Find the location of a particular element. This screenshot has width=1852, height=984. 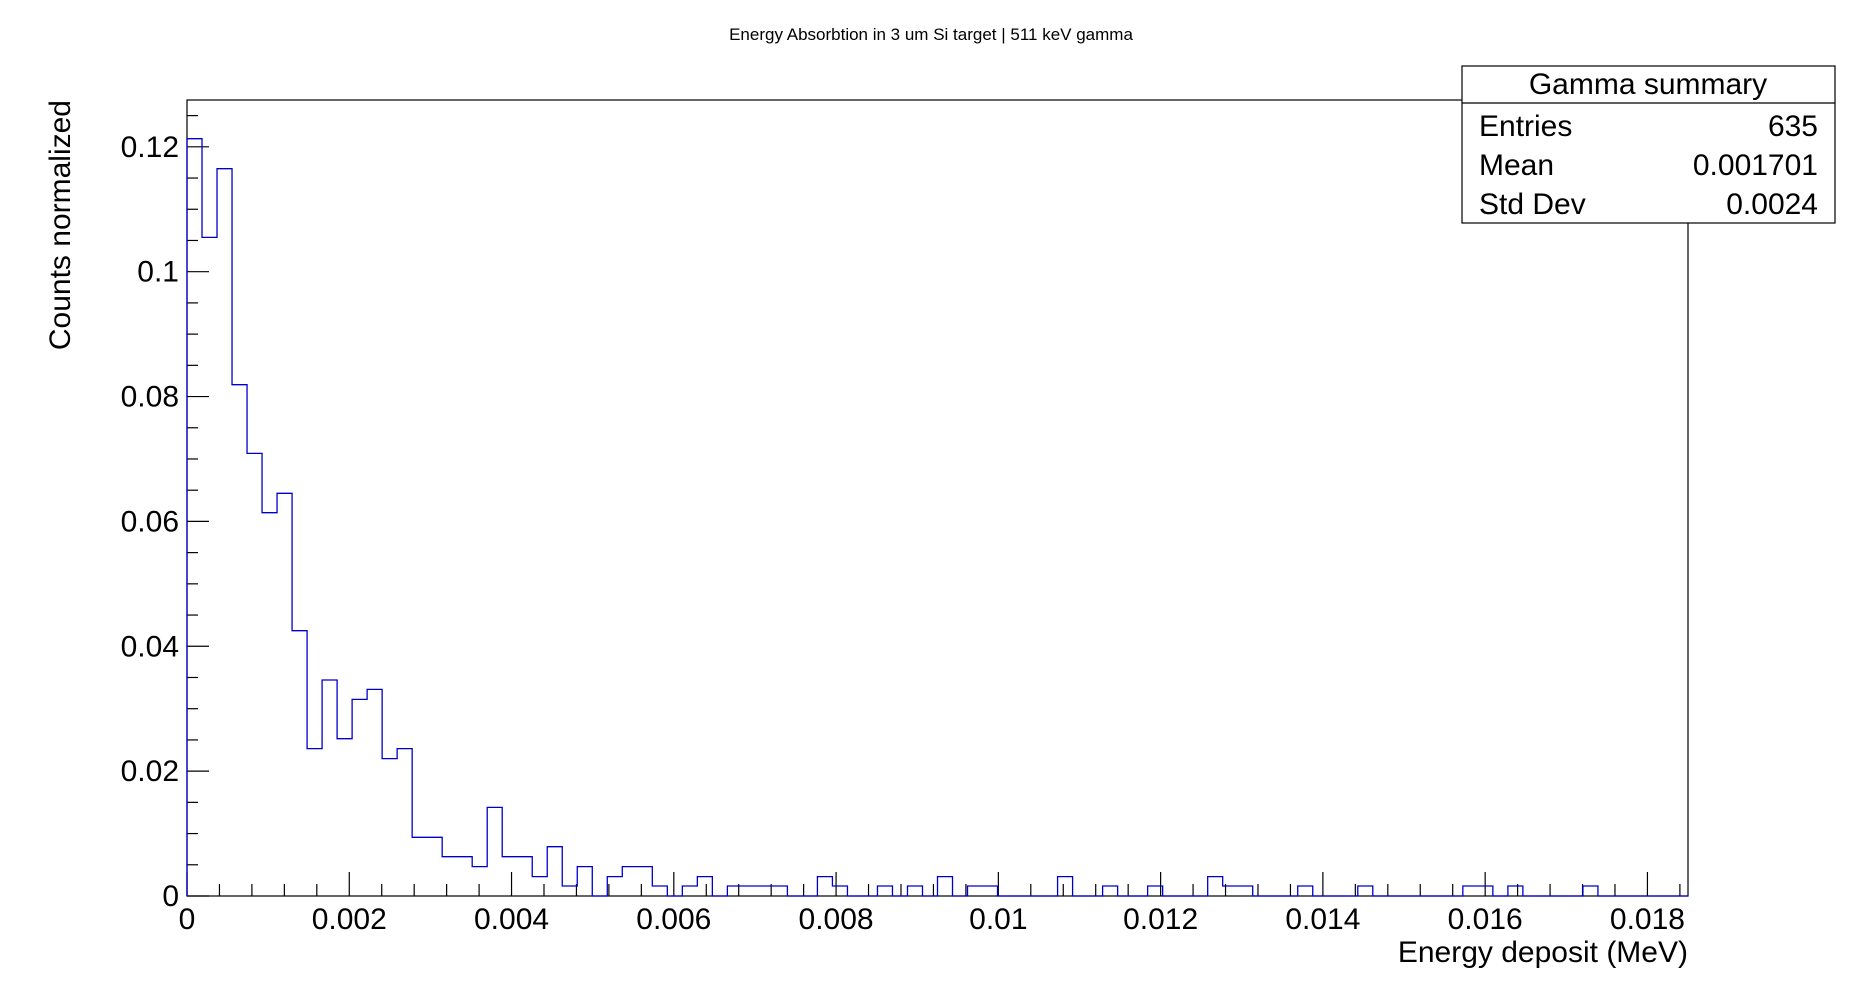

stats-mean-value: 0.001701 is located at coordinates (1755, 165).